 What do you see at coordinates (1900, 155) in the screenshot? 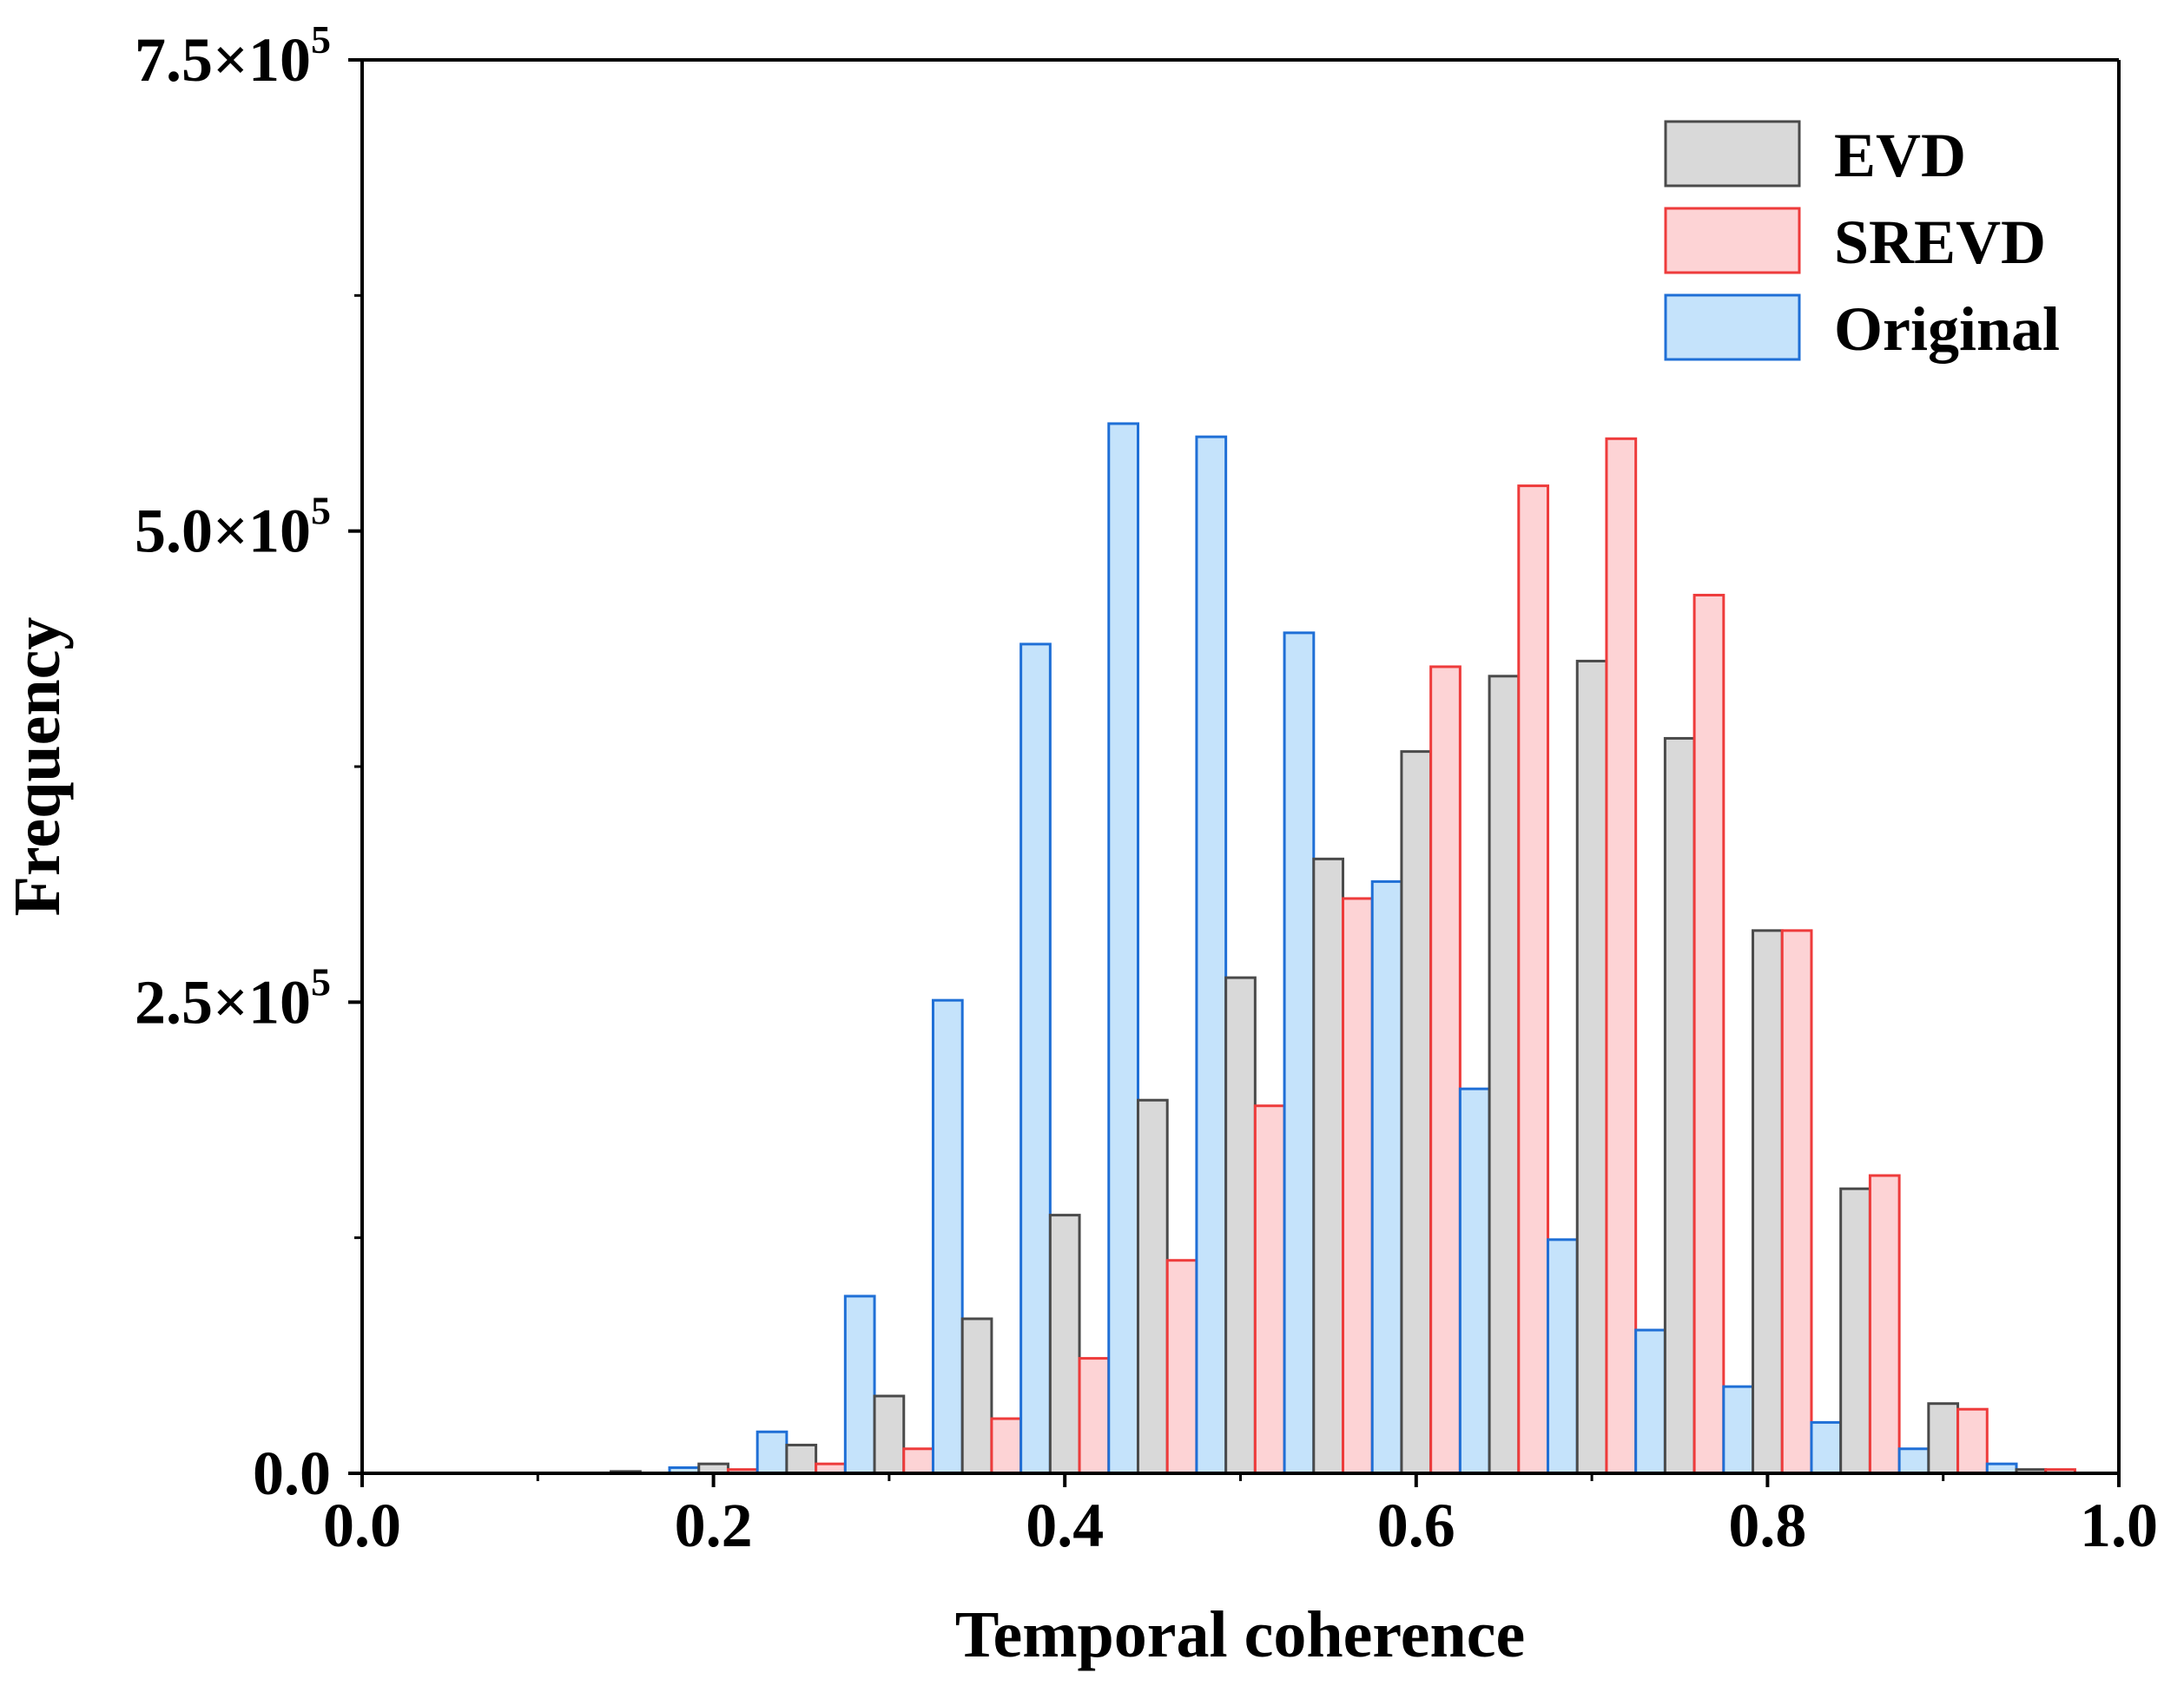
I see `legend-label-evd: EVD` at bounding box center [1900, 155].